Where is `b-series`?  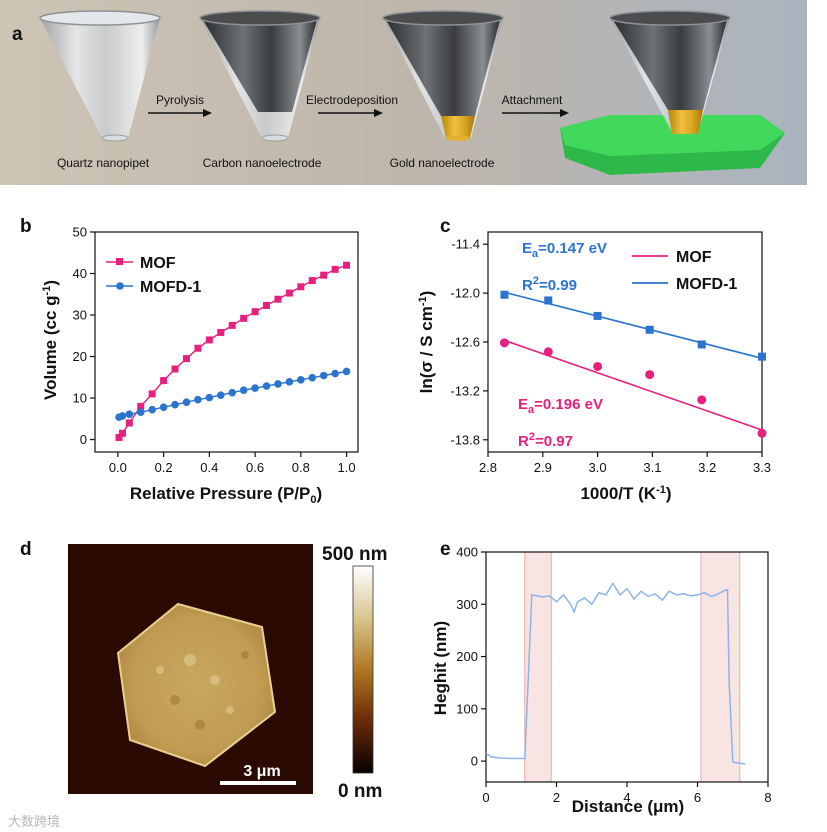
b-series is located at coordinates (233, 351).